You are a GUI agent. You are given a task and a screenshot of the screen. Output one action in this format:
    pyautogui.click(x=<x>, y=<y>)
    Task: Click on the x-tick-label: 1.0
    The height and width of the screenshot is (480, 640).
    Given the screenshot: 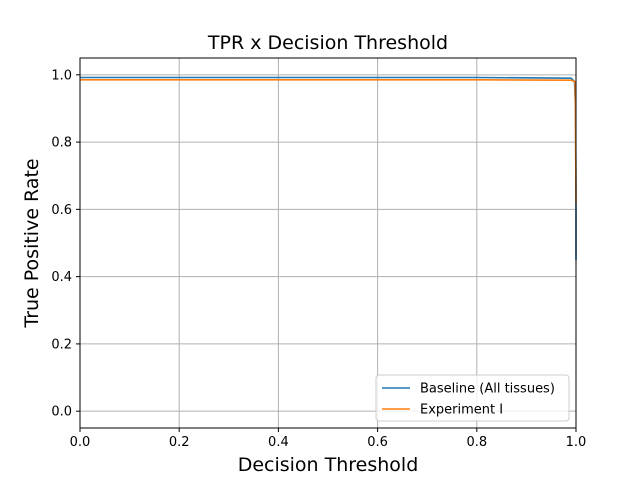 What is the action you would take?
    pyautogui.click(x=576, y=442)
    